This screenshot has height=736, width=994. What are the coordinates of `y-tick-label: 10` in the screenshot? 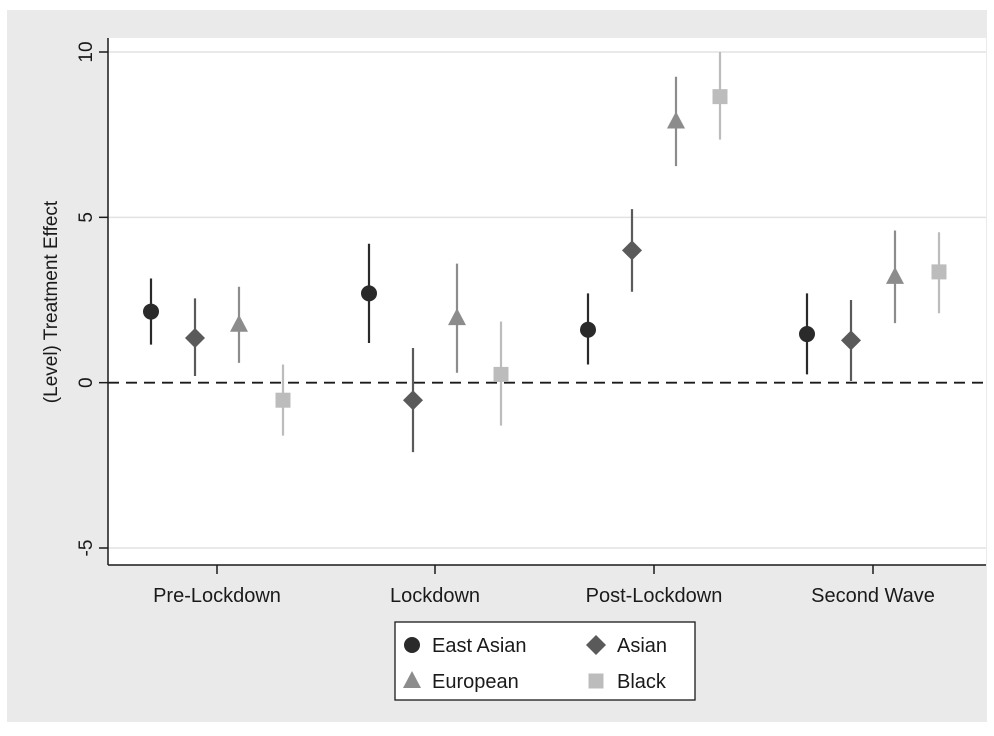 It's located at (86, 51).